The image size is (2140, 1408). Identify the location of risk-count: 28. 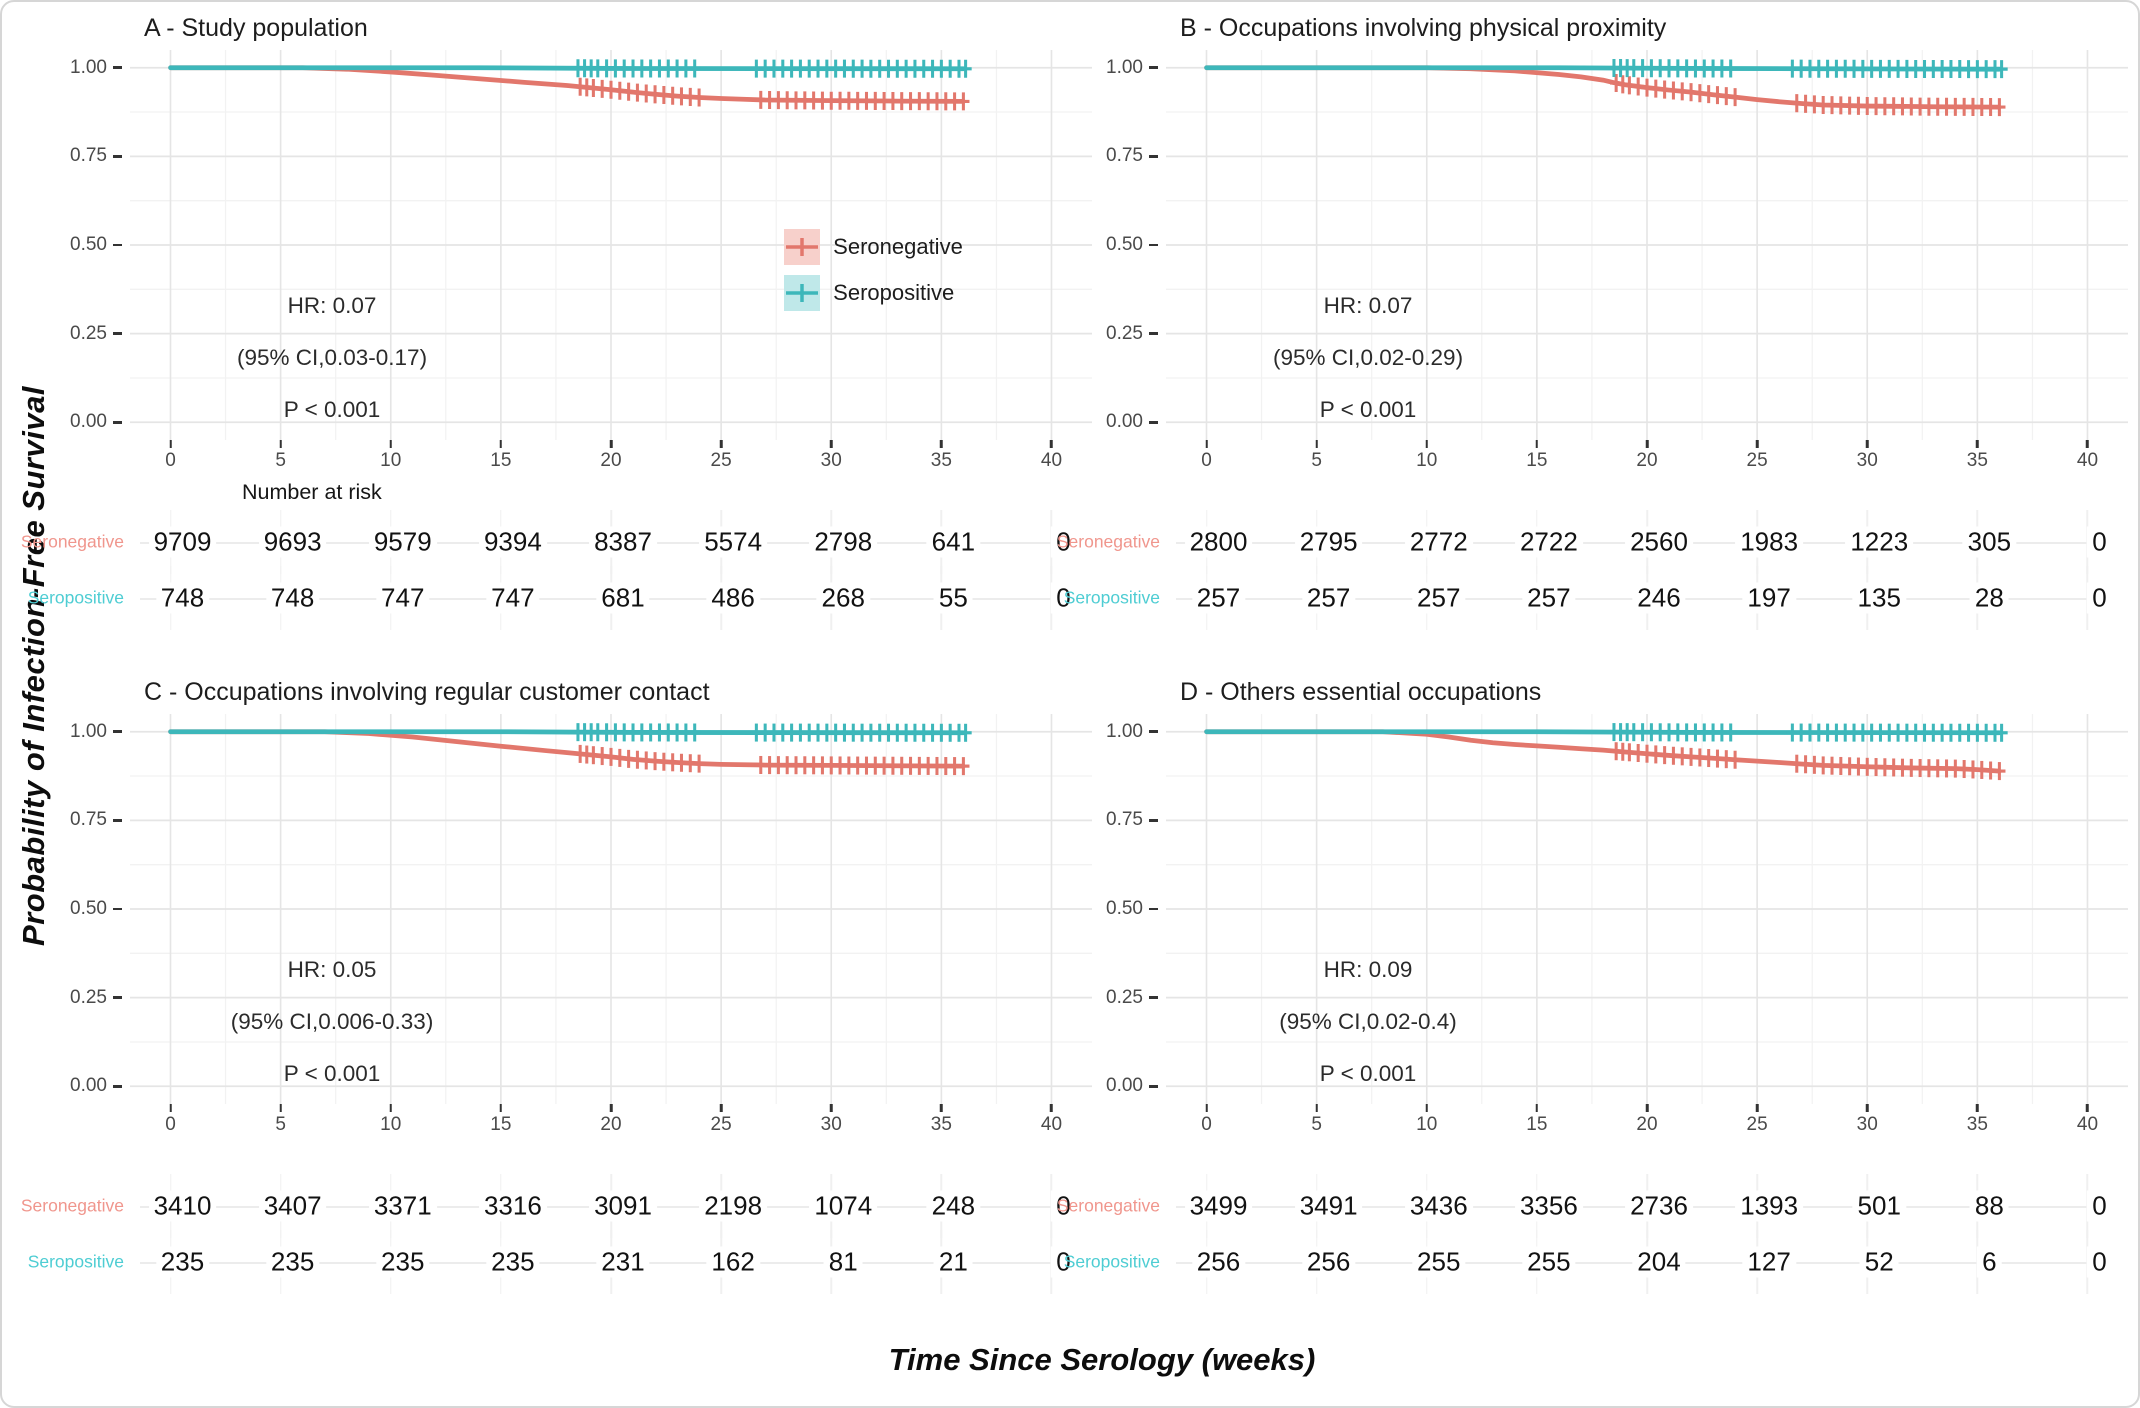
(1989, 598).